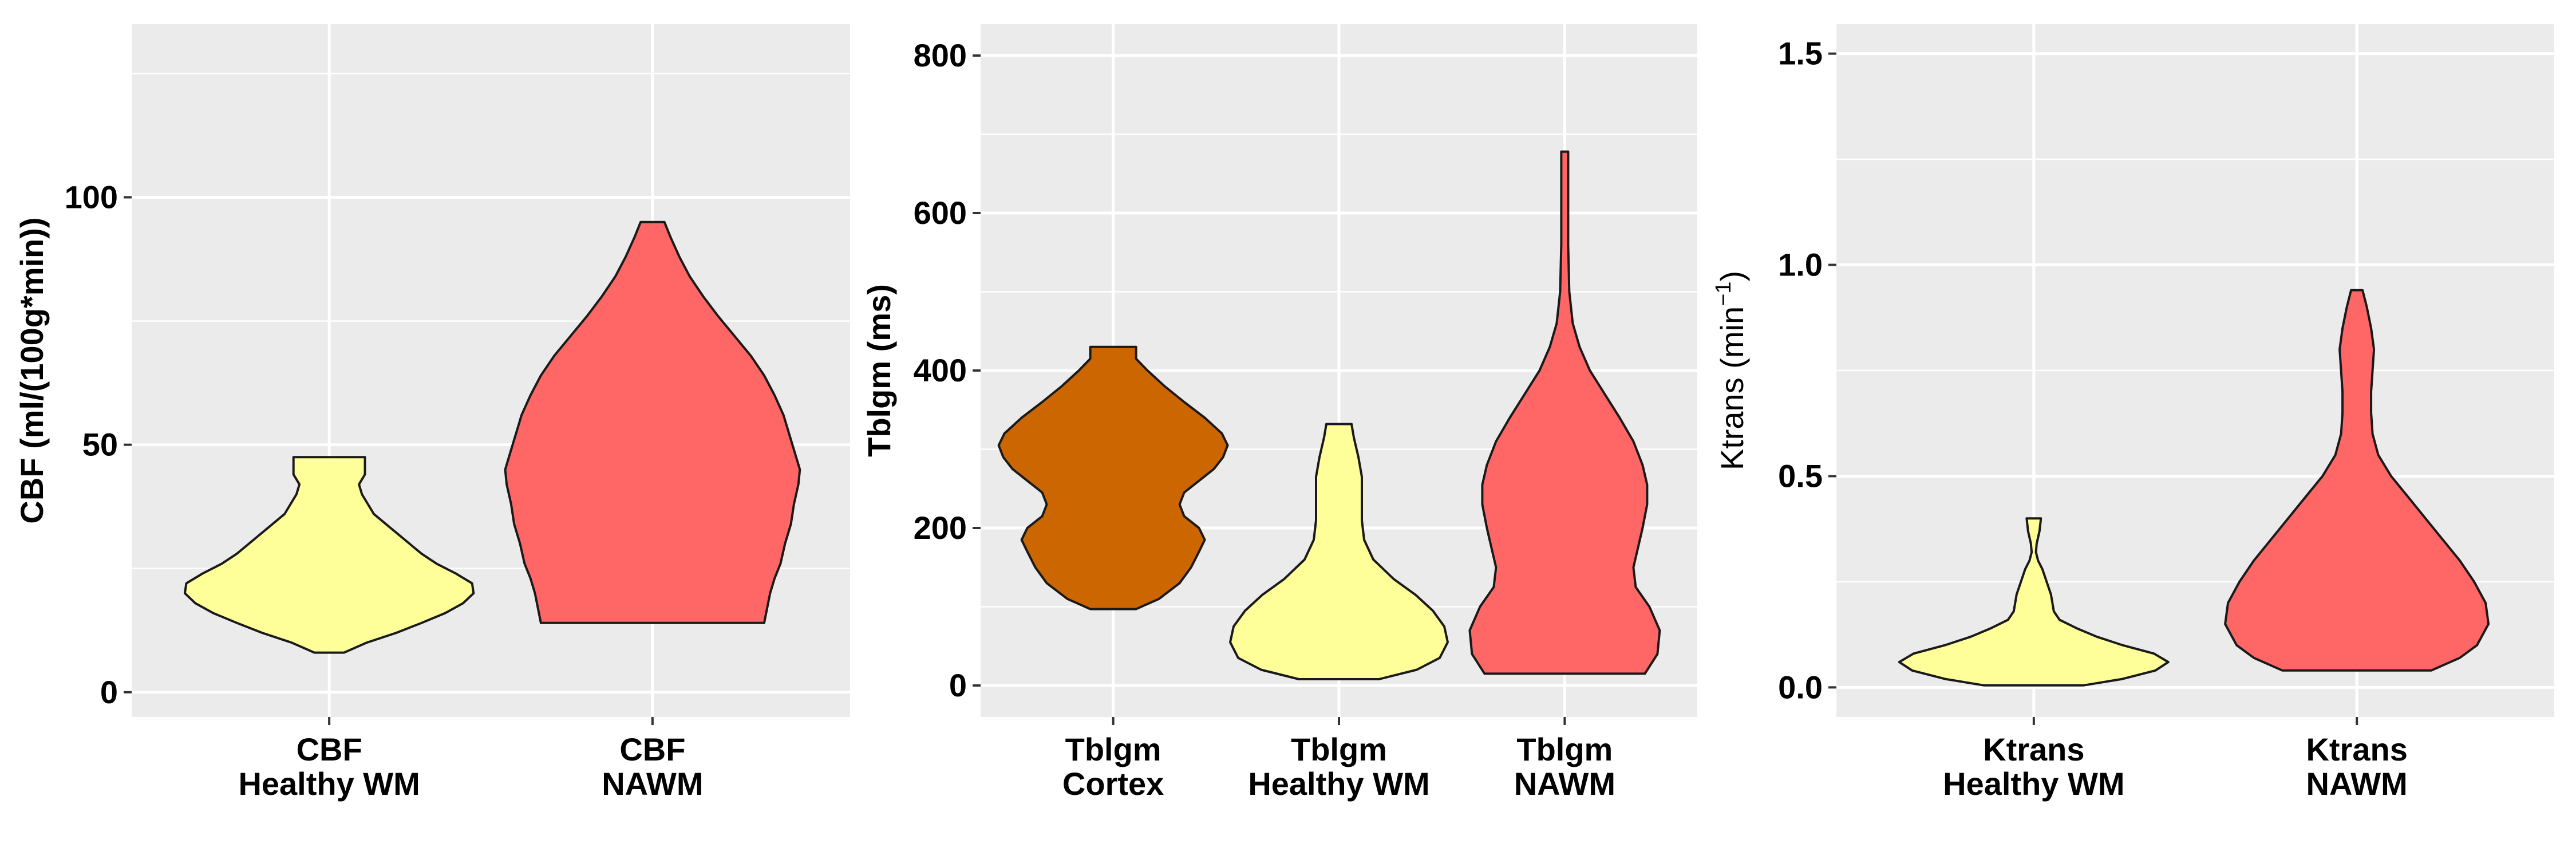 Image resolution: width=2576 pixels, height=859 pixels. What do you see at coordinates (940, 55) in the screenshot?
I see `y-tick-label: 800` at bounding box center [940, 55].